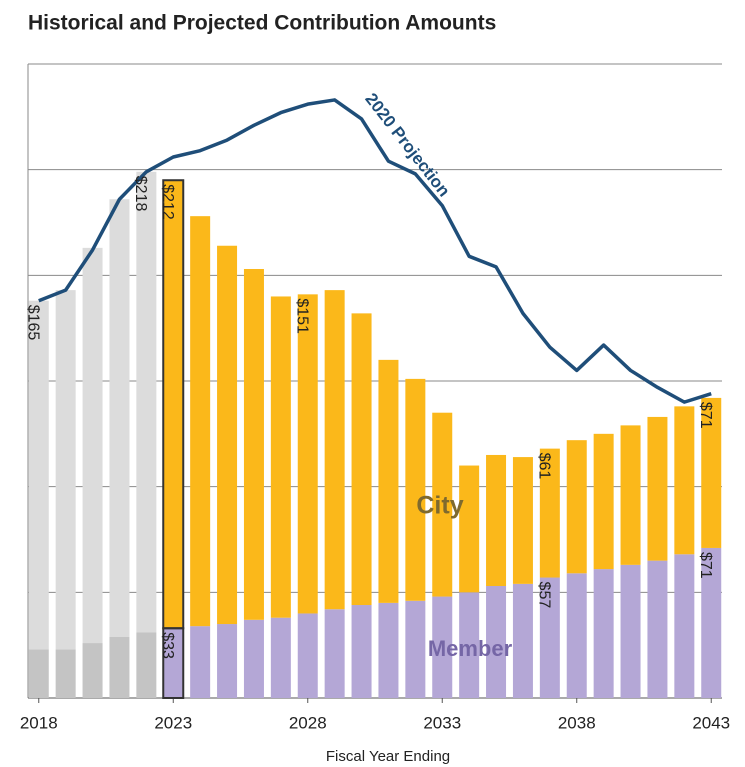  I want to click on series-name: City, so click(439, 506).